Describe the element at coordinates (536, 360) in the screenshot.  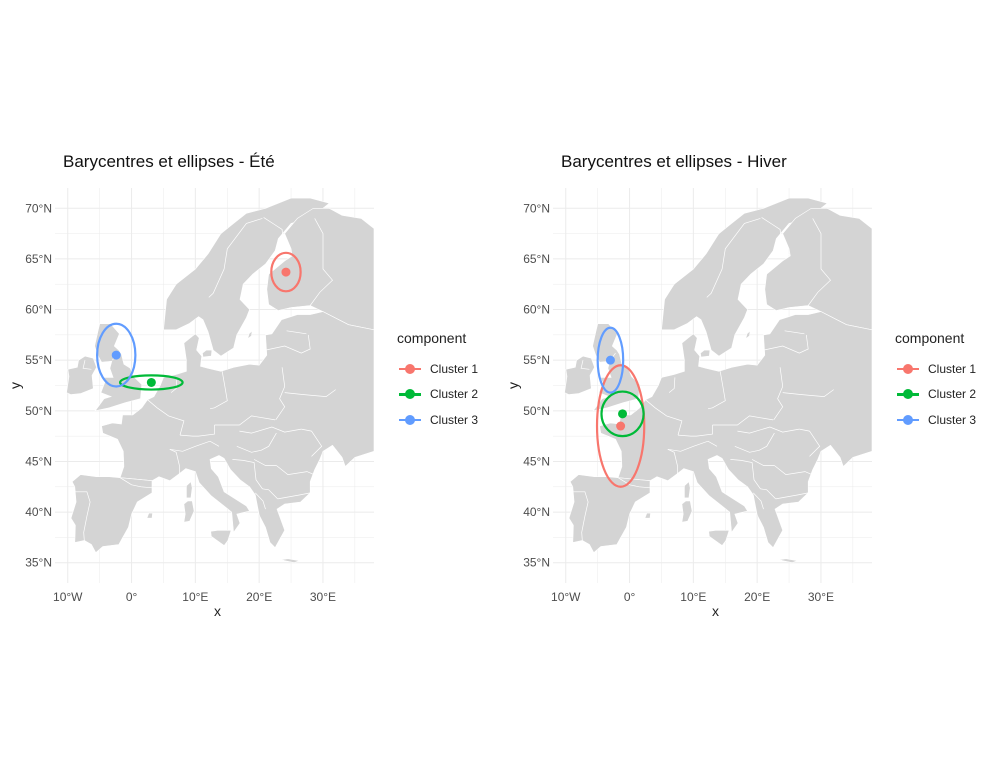
I see `y-tick-label: 55°N` at that location.